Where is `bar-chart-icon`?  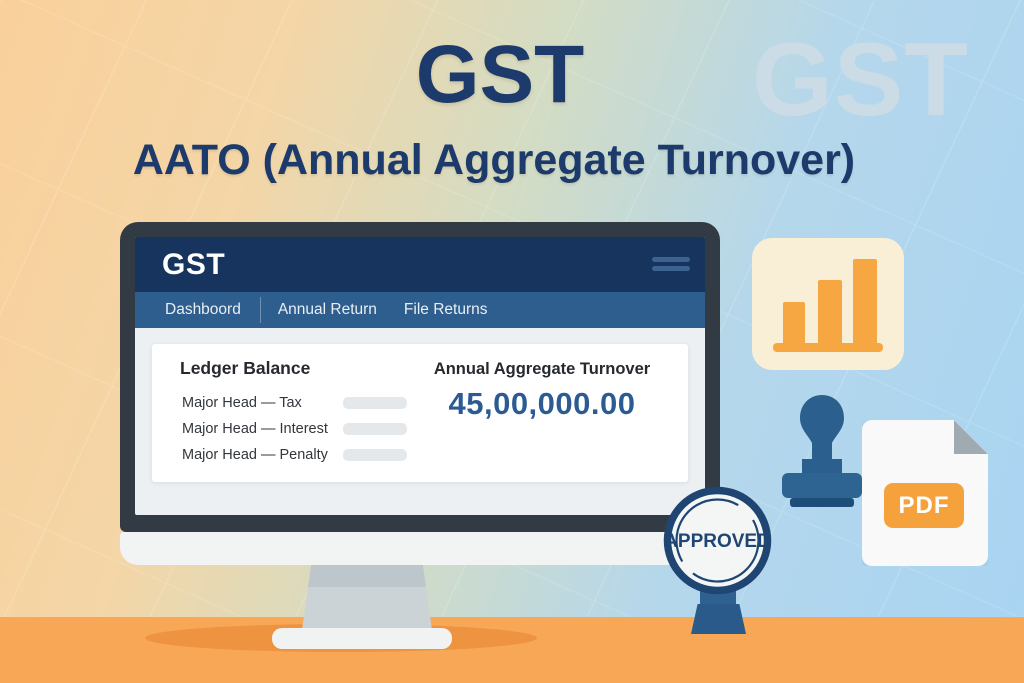
bar-chart-icon is located at coordinates (828, 304).